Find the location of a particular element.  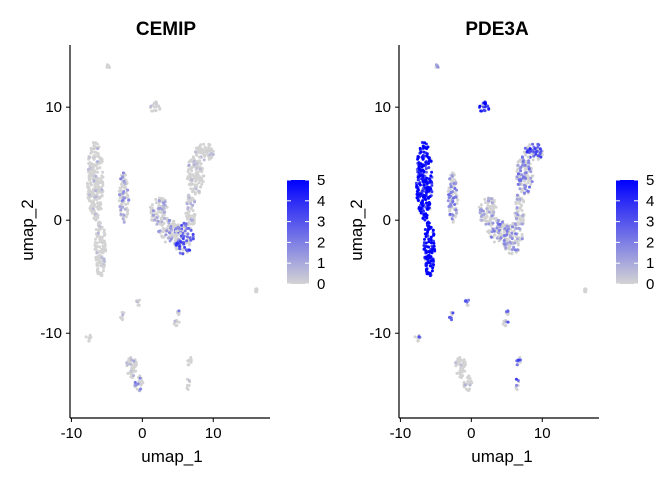

y-tick-label: -10 is located at coordinates (51, 333).